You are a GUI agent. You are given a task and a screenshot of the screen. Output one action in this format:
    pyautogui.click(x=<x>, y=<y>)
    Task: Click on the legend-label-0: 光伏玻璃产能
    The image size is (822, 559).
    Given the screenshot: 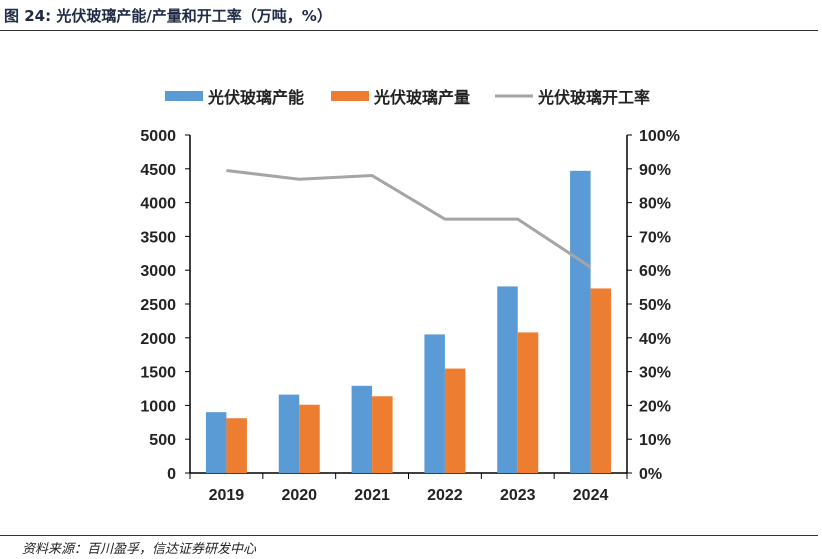 What is the action you would take?
    pyautogui.click(x=255, y=97)
    